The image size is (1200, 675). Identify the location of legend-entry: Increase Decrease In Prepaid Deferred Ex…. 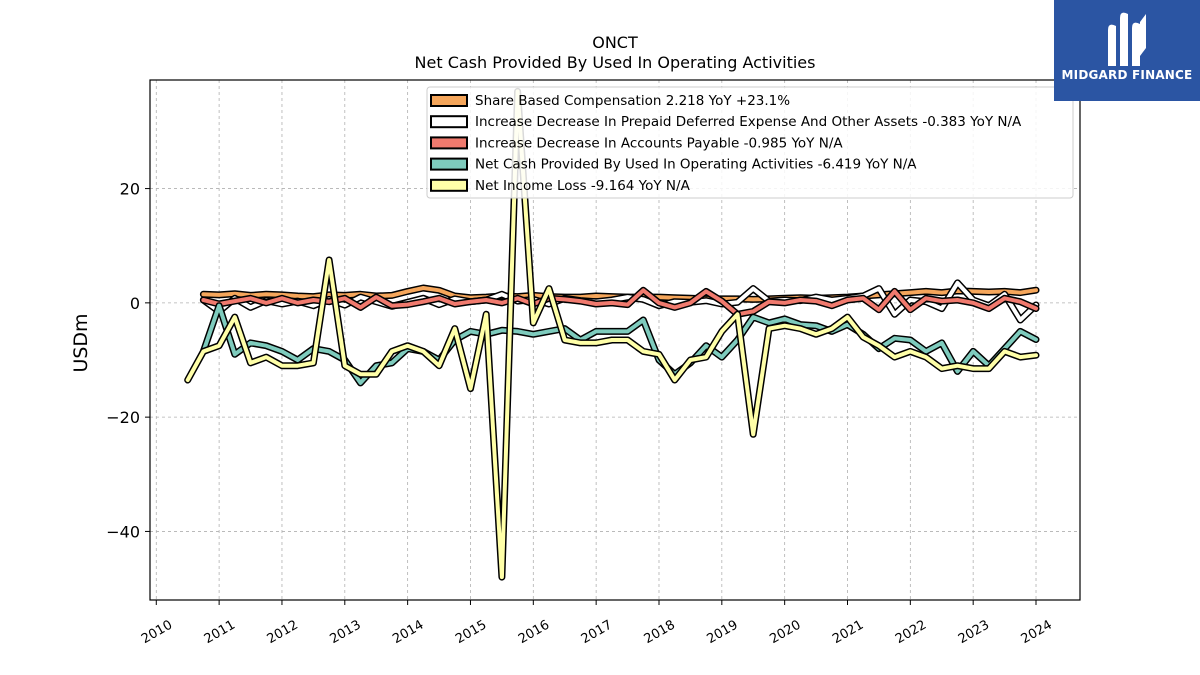
(748, 122).